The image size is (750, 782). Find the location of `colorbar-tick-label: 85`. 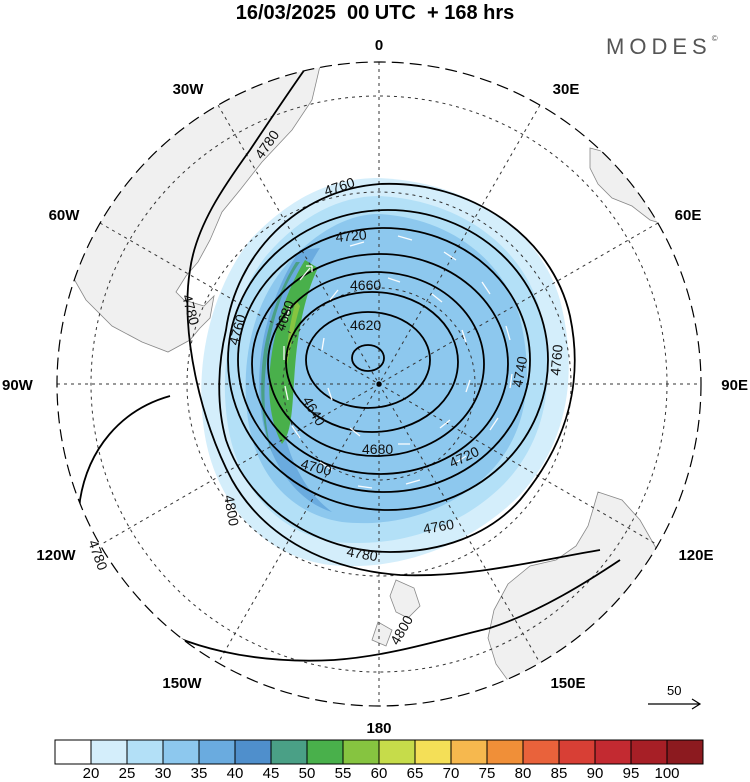

colorbar-tick-label: 85 is located at coordinates (559, 773).